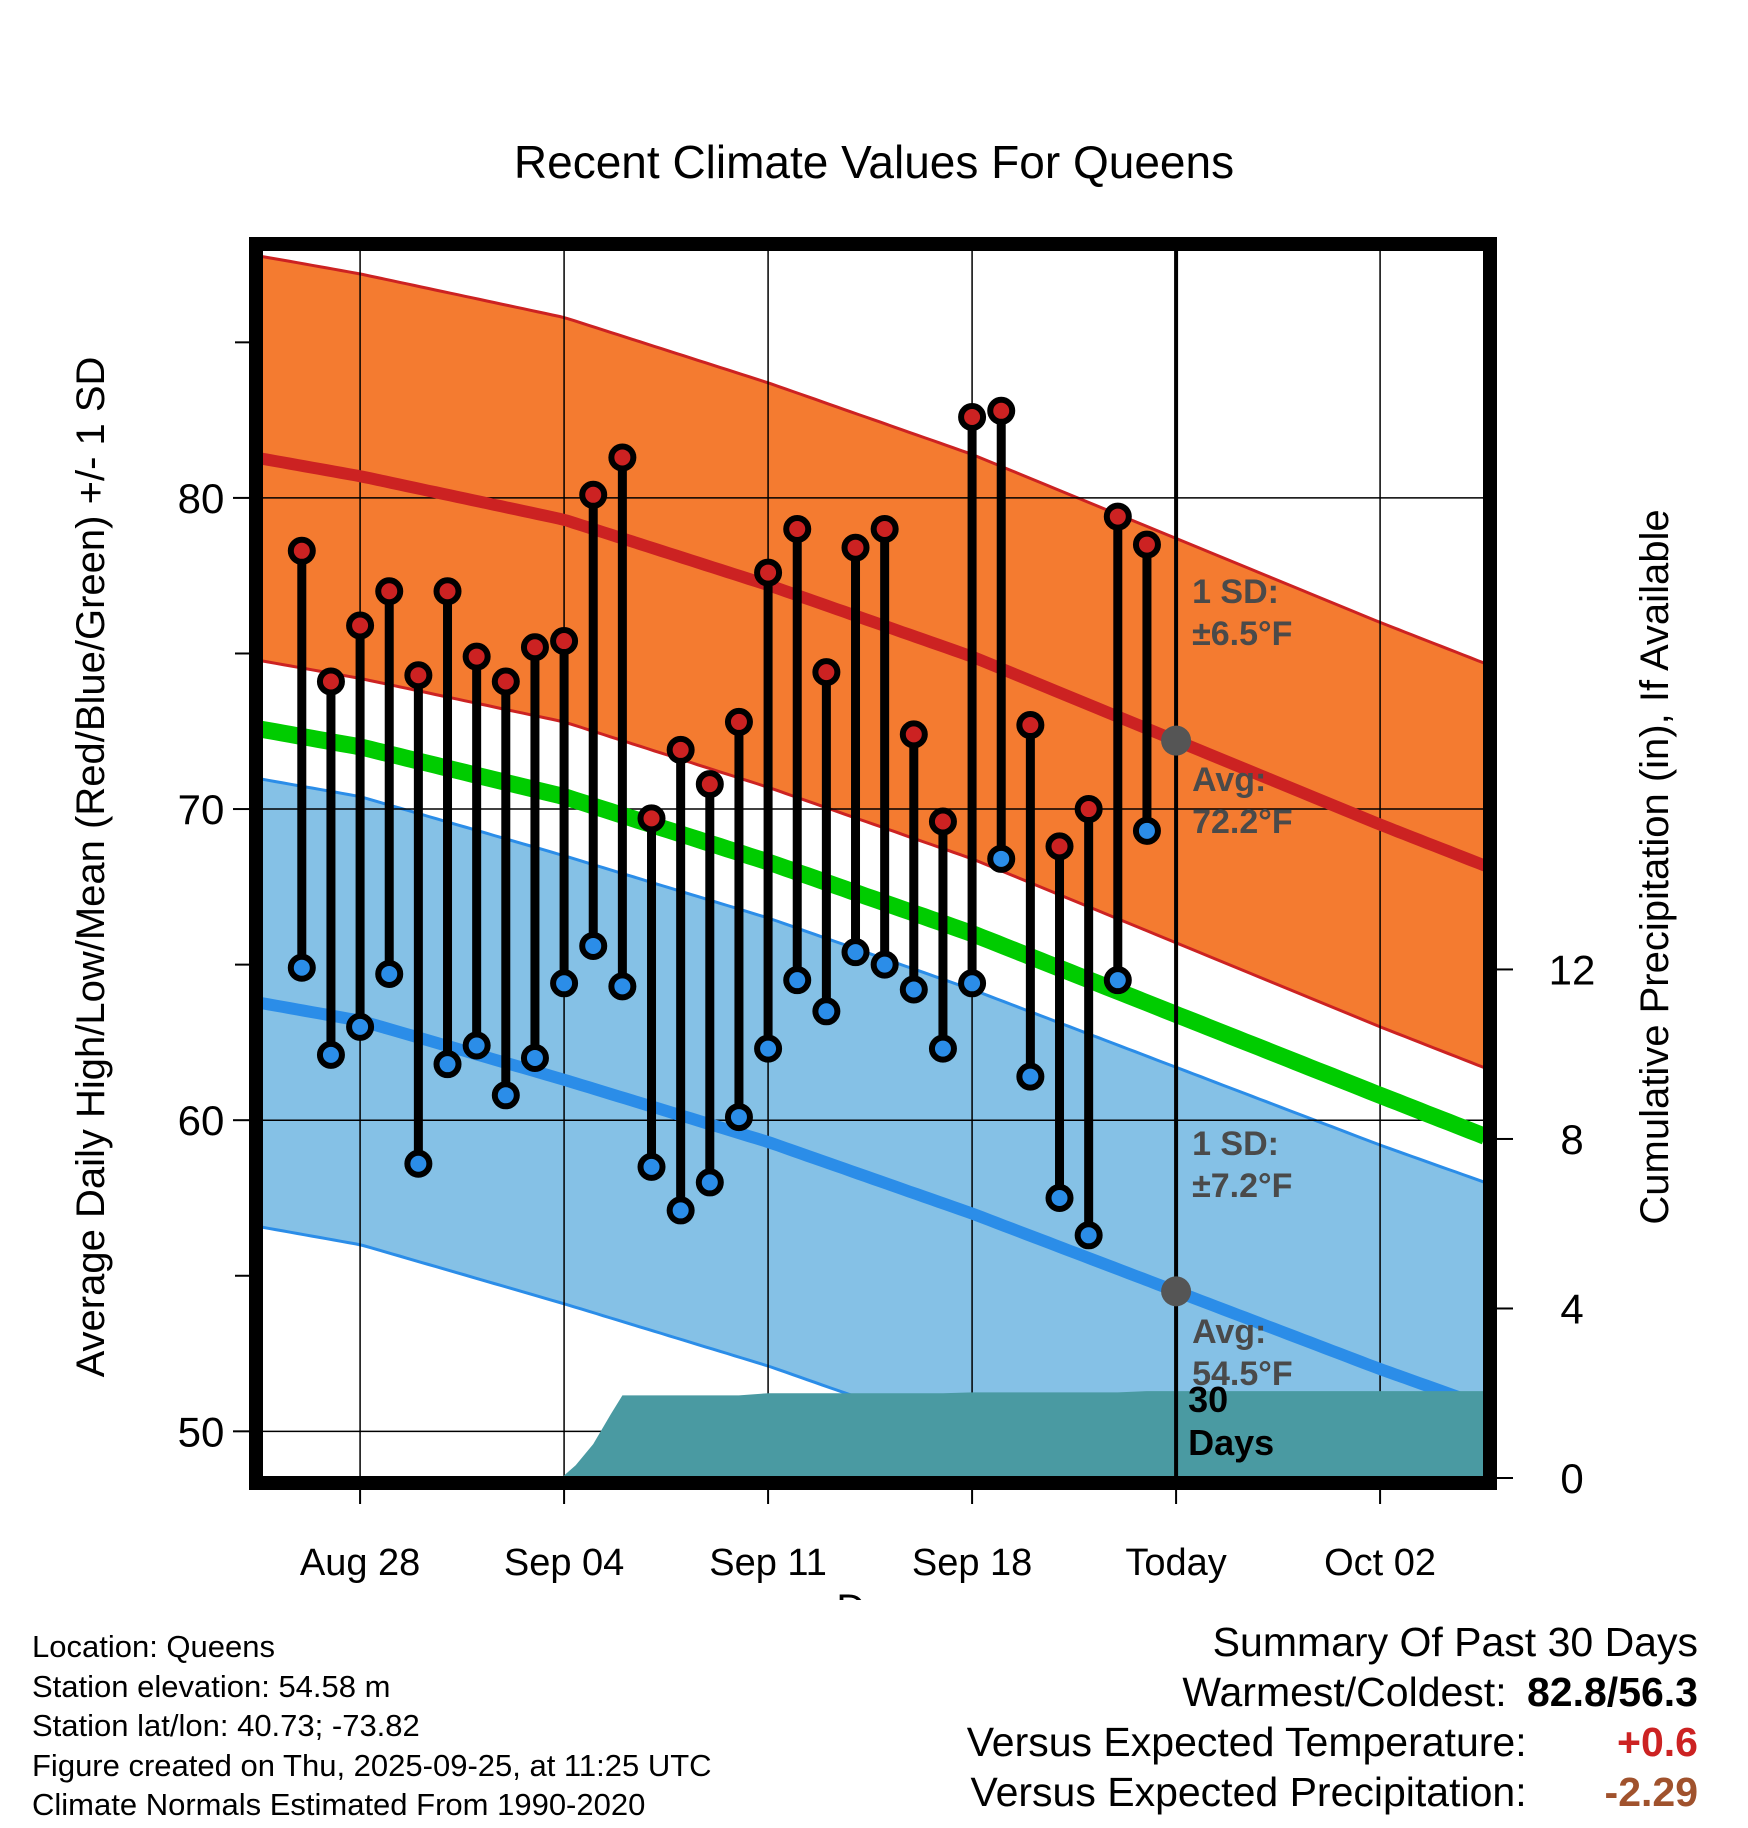  I want to click on x-axis-label: Day, so click(871, 1593).